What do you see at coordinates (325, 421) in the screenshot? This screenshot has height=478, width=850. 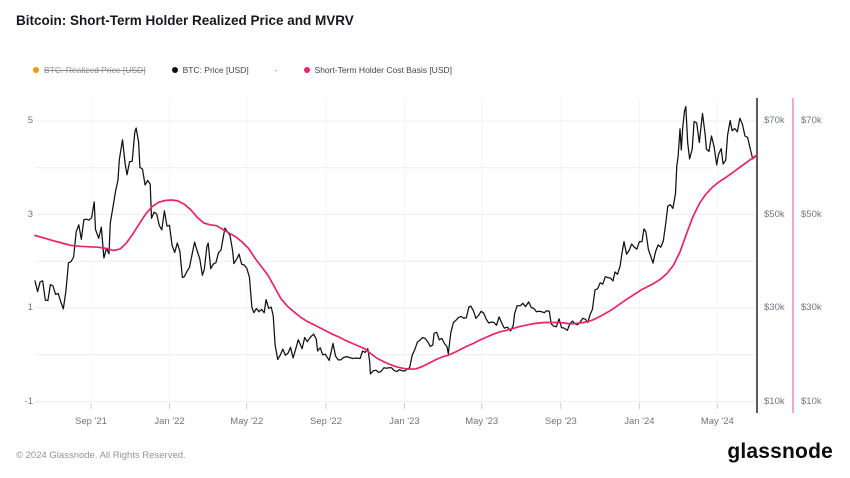 I see `x-axis-tick-label: Sep '22` at bounding box center [325, 421].